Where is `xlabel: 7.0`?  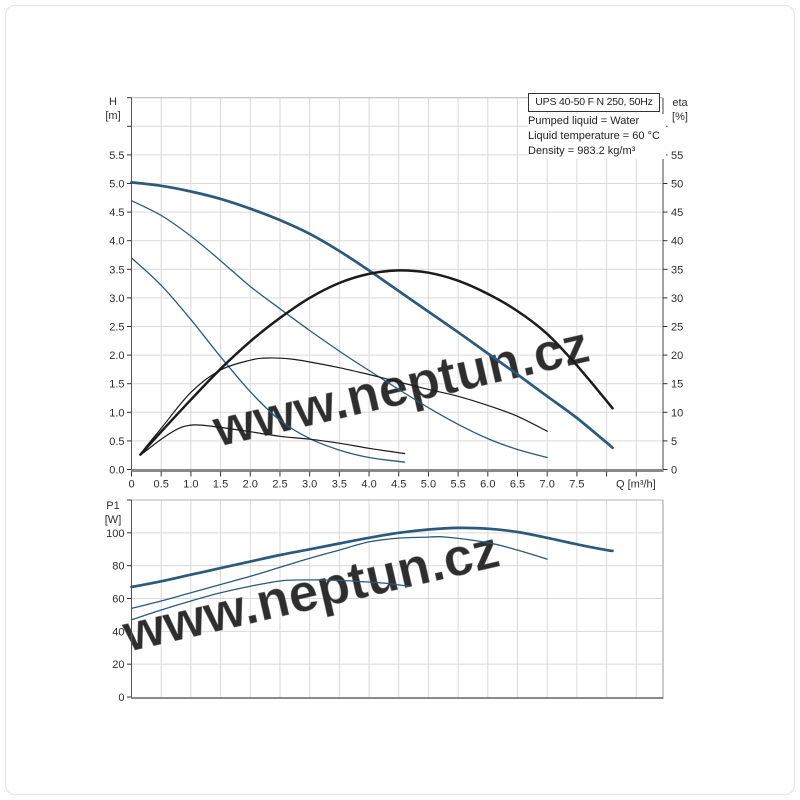
xlabel: 7.0 is located at coordinates (547, 485).